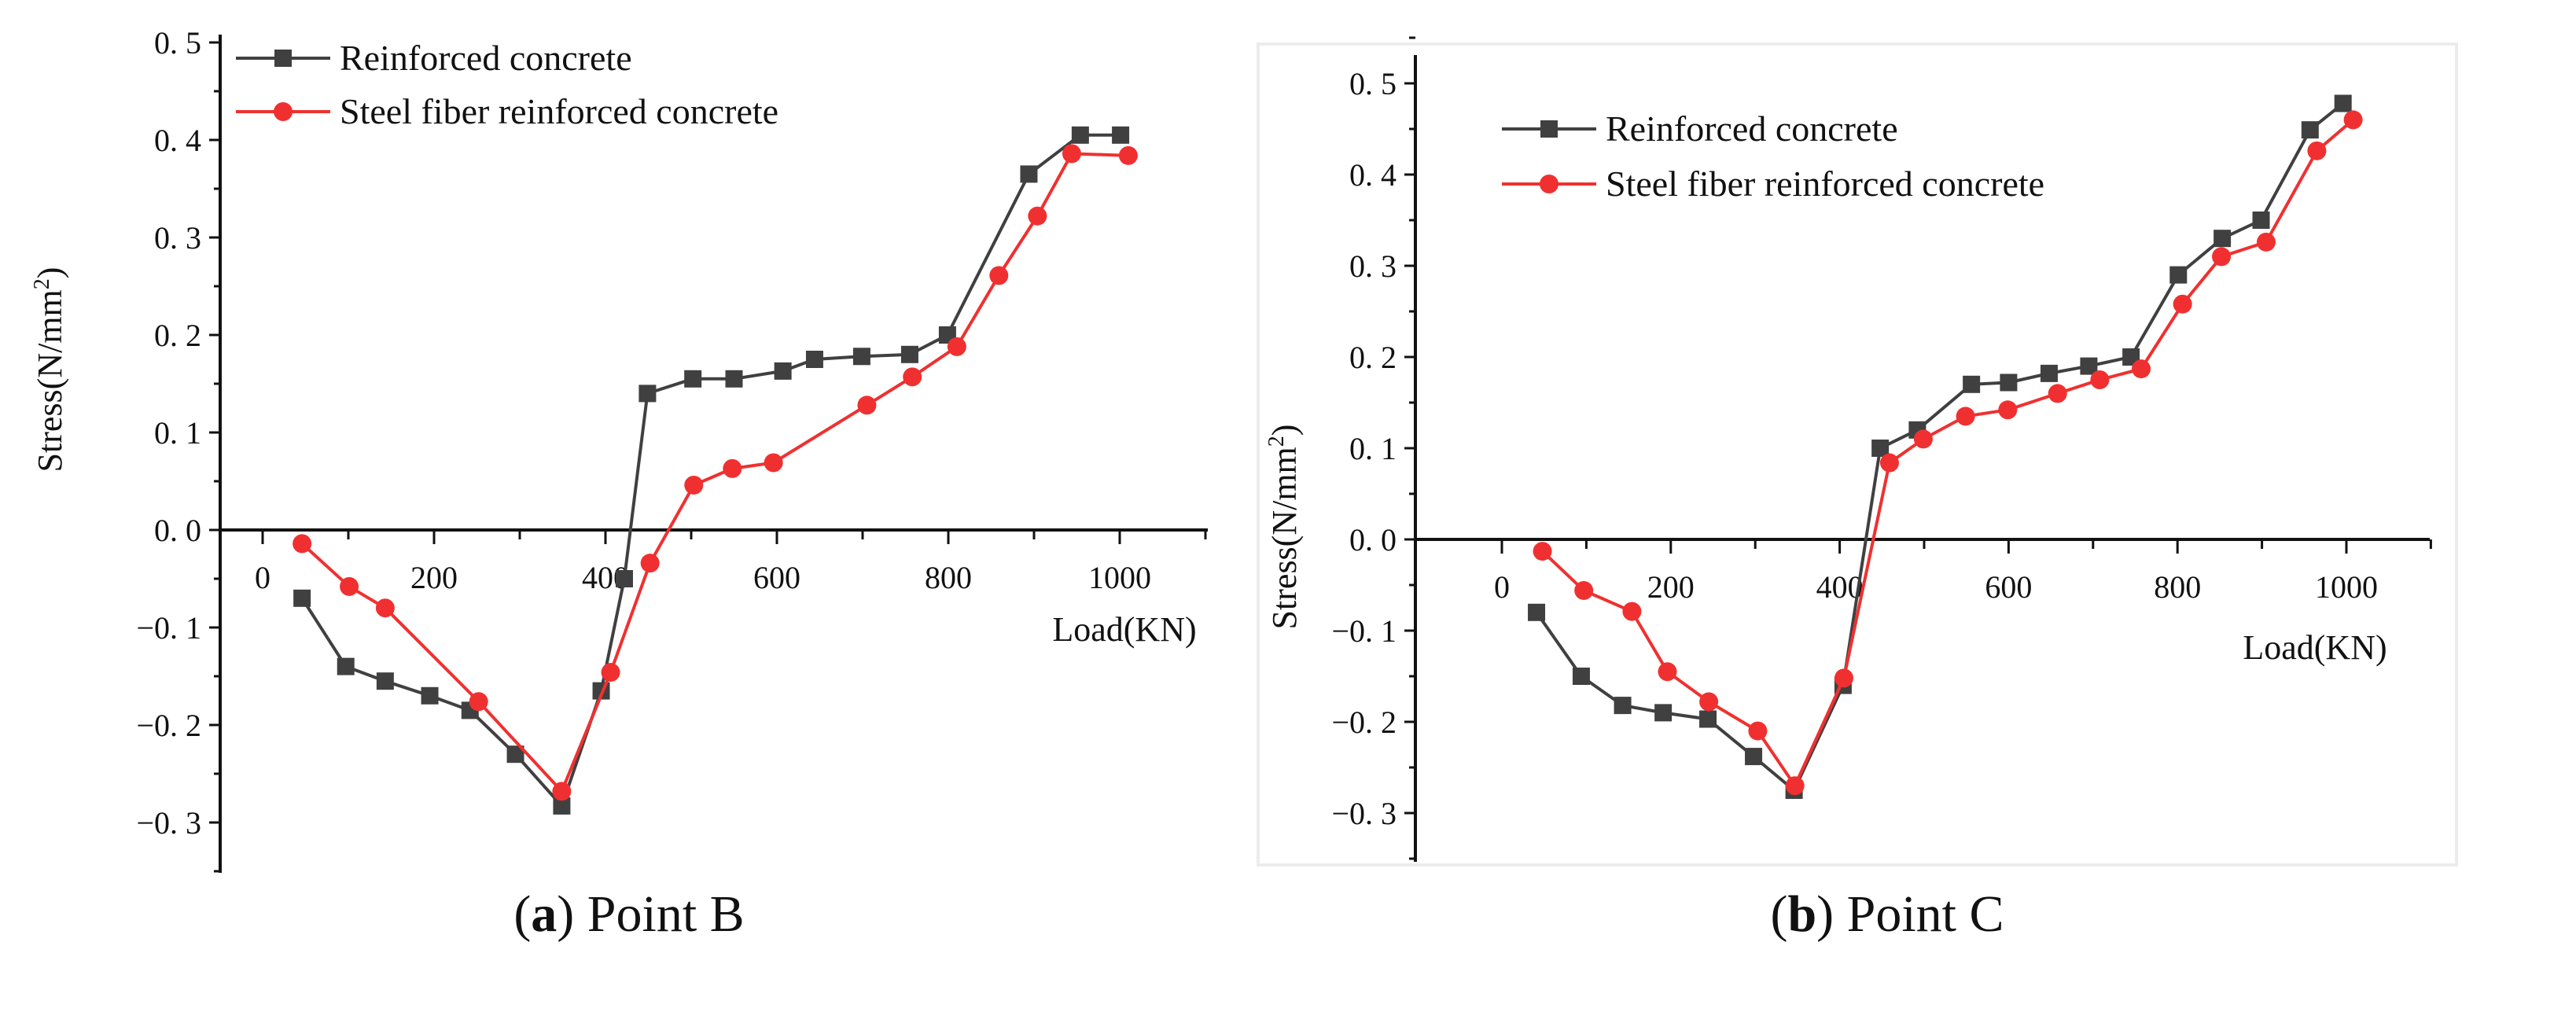 This screenshot has height=1023, width=2576. I want to click on y-axis-label: Stress(N/mm2), so click(1284, 527).